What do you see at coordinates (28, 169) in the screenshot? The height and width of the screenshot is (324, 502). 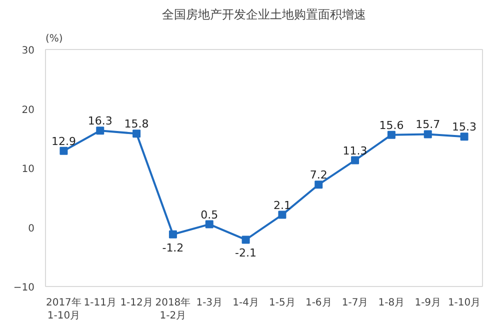 I see `y-tick-label: 10` at bounding box center [28, 169].